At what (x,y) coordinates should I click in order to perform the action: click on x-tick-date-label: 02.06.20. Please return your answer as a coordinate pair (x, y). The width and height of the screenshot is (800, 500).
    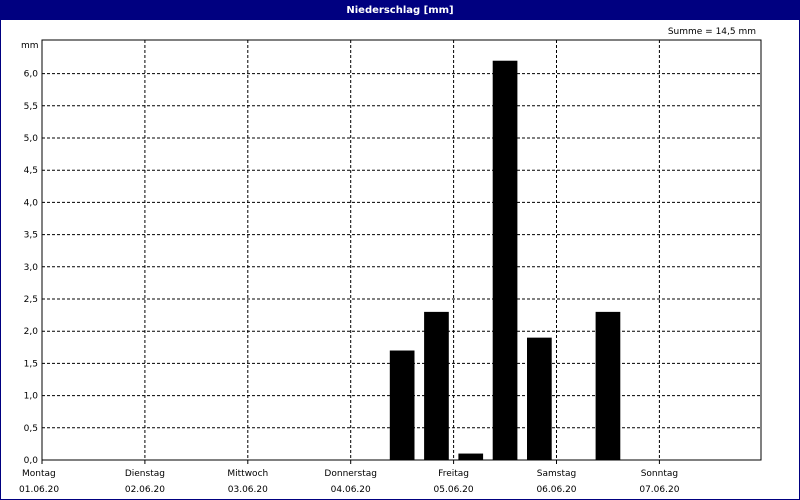
    Looking at the image, I should click on (145, 490).